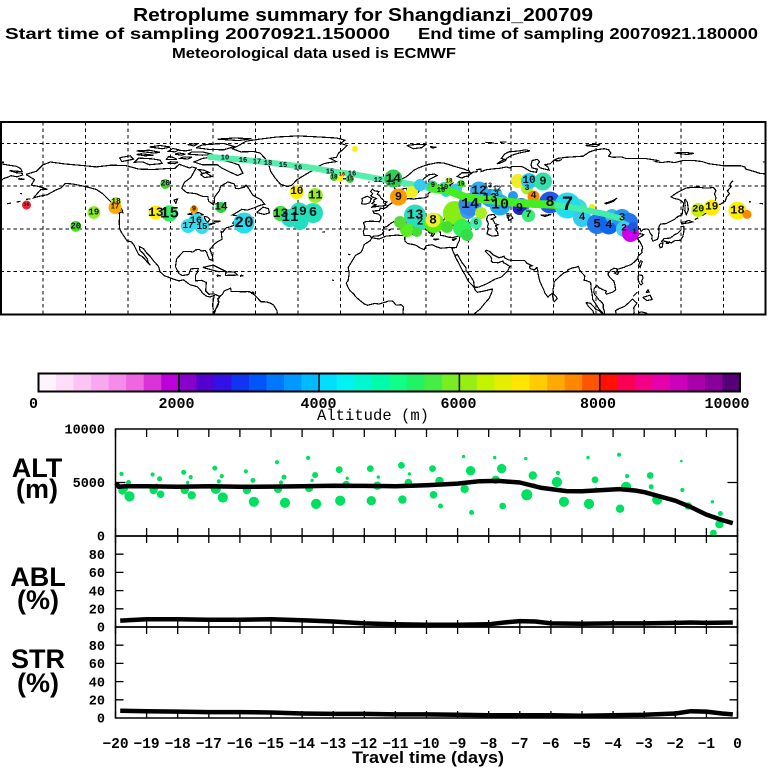 The image size is (768, 768). What do you see at coordinates (528, 215) in the screenshot?
I see `svg-text: 7` at bounding box center [528, 215].